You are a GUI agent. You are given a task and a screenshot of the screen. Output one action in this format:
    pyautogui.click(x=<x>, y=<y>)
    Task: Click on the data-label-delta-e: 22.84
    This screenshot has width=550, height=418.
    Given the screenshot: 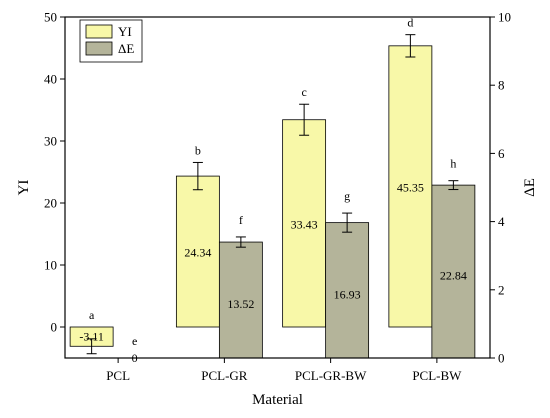 What is the action you would take?
    pyautogui.click(x=453, y=276)
    